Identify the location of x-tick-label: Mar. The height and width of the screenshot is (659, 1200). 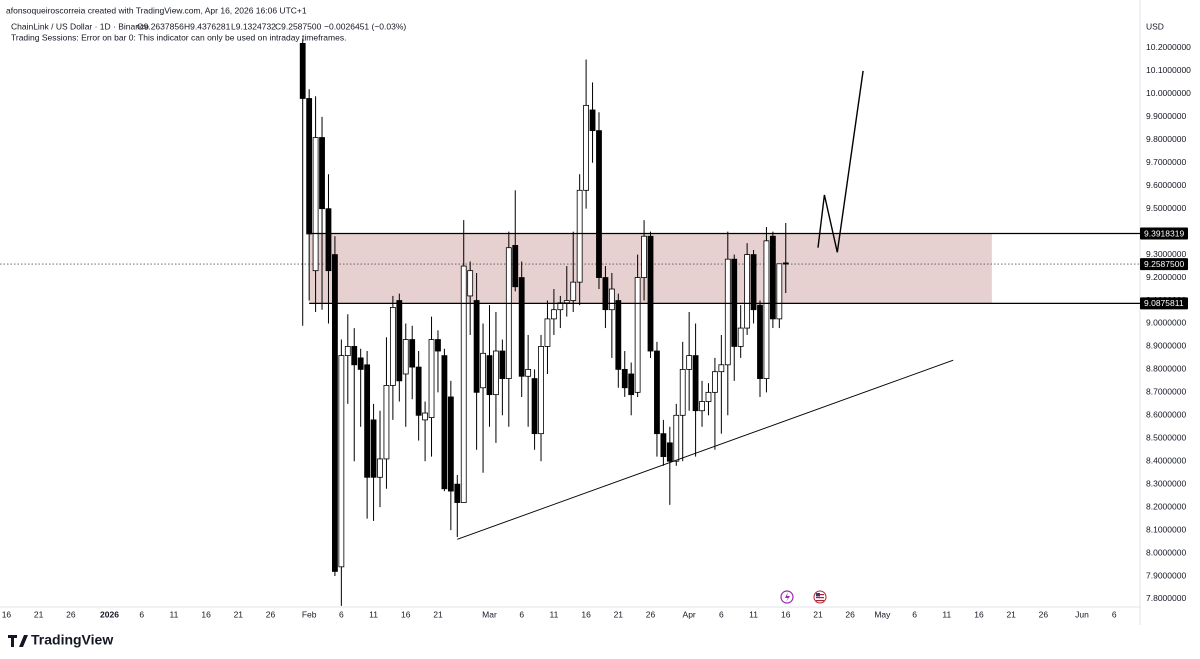
(489, 614).